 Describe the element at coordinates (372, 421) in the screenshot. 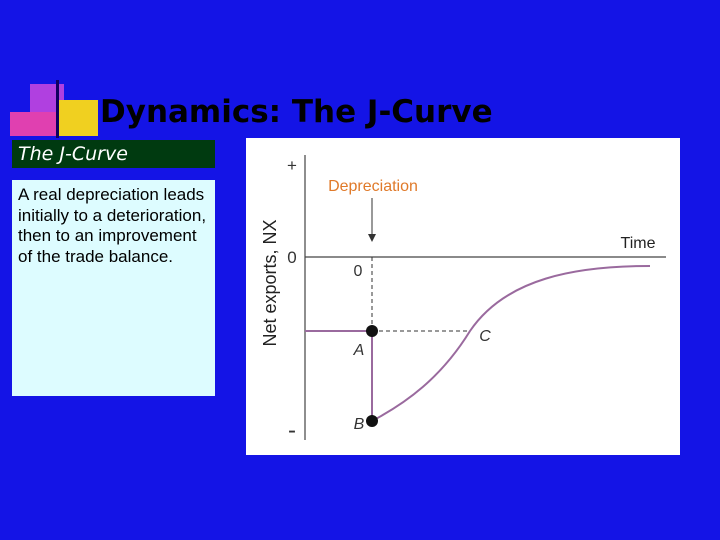

I see `point-b` at that location.